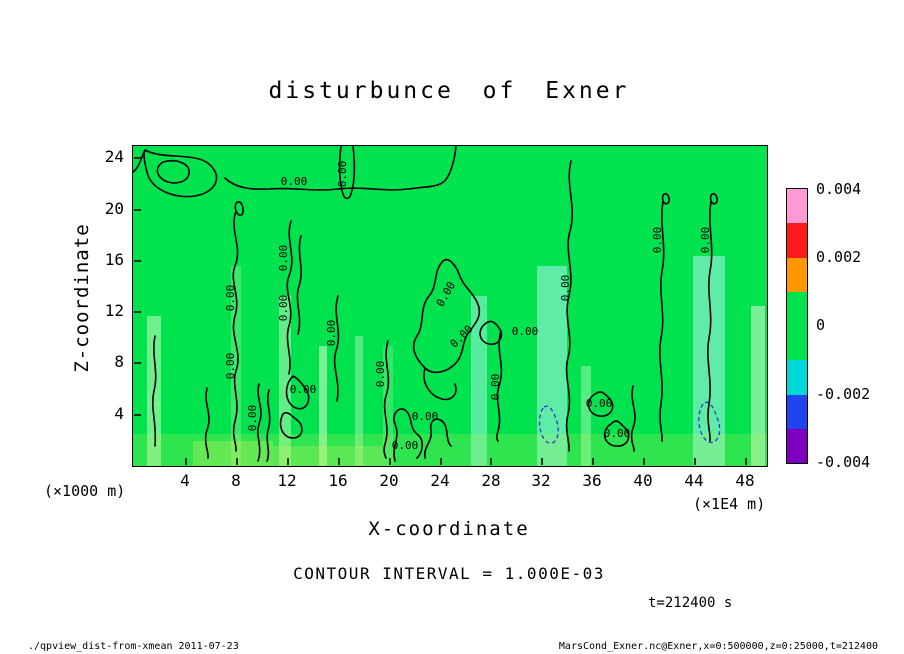  I want to click on x-tick-label: 32, so click(541, 480).